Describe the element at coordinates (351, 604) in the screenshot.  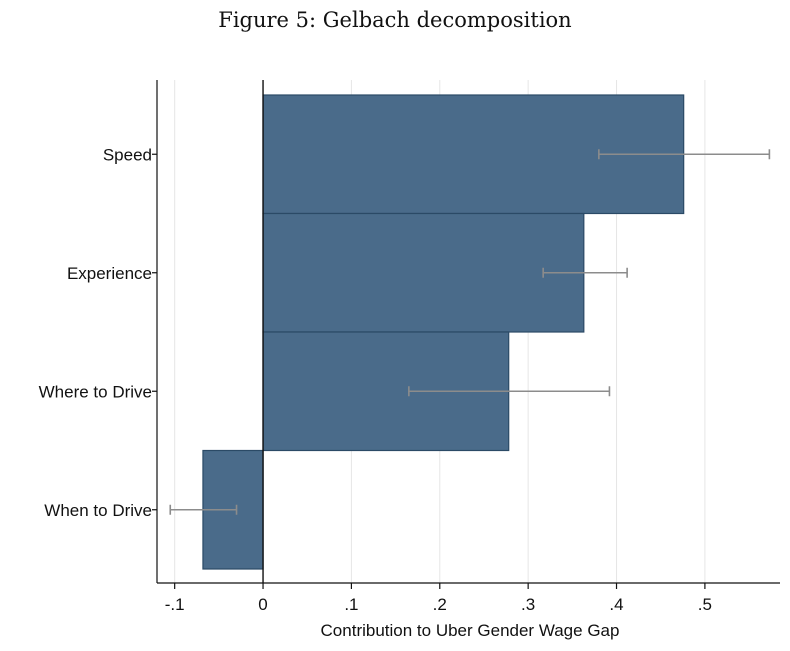
I see `x-tick-label: .1` at that location.